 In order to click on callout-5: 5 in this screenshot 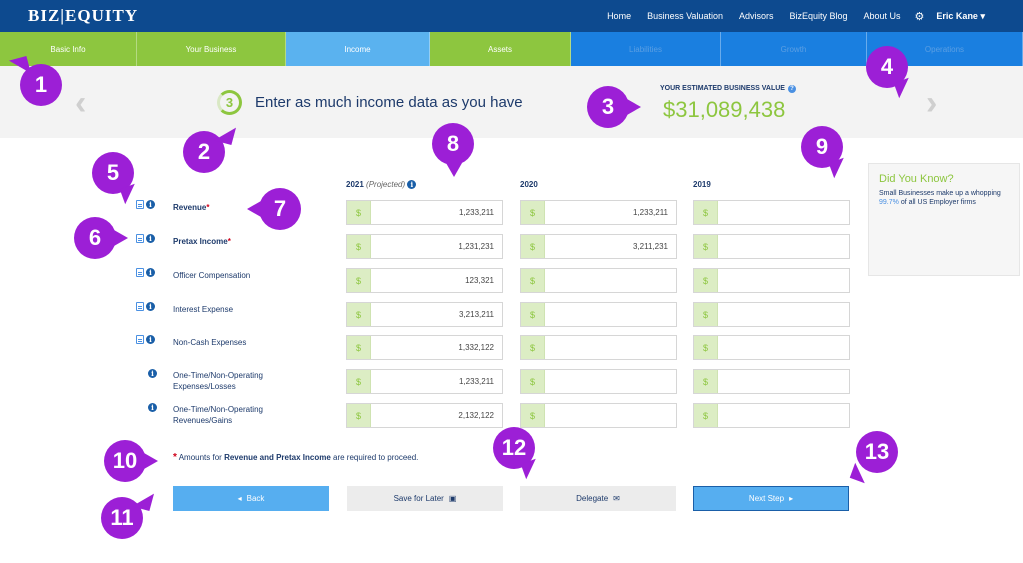, I will do `click(113, 173)`.